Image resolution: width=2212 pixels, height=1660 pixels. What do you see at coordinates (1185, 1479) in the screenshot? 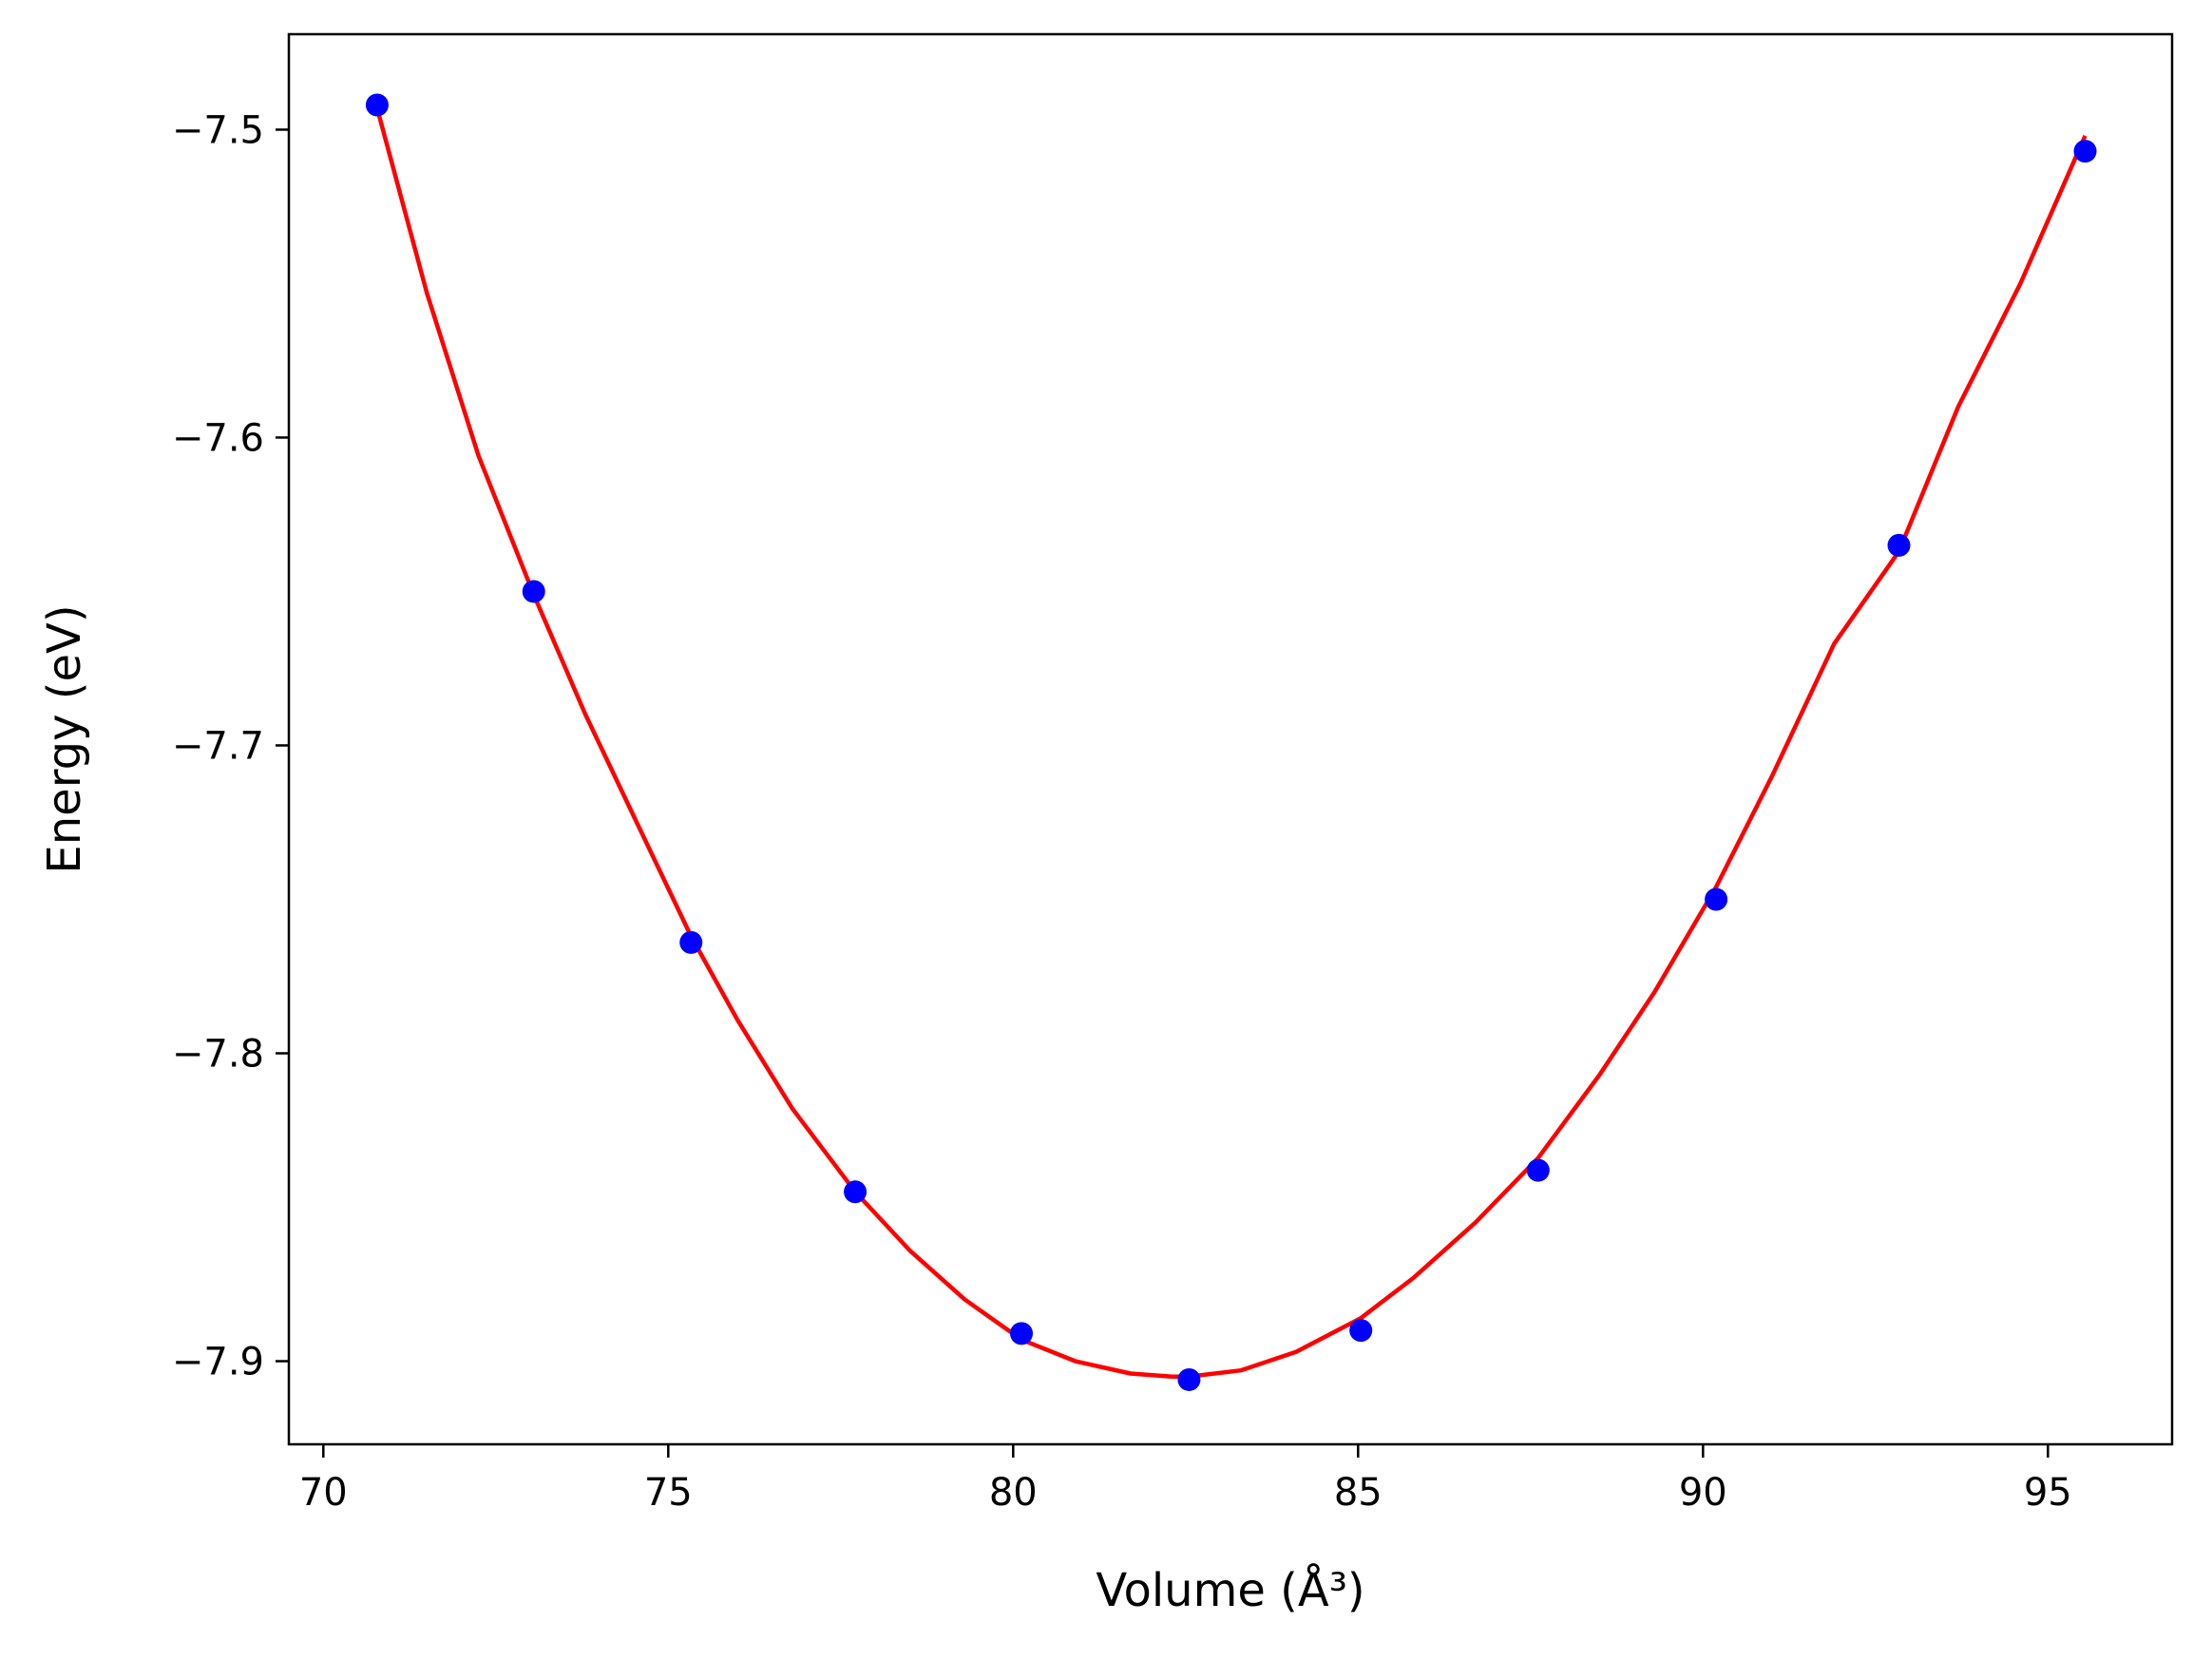
I see `x-axis-ticks: 70 75 80 85 90 95` at bounding box center [1185, 1479].